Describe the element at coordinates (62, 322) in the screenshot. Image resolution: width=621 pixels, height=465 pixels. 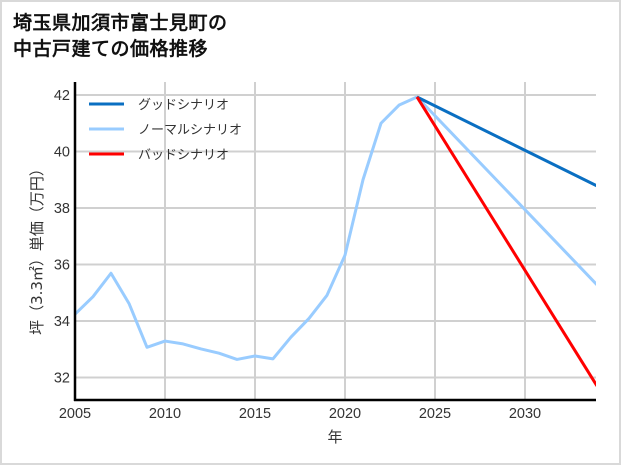
I see `y-tick-label: 34` at that location.